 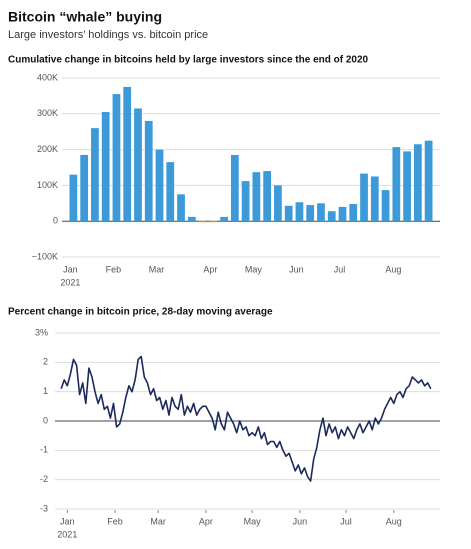 What do you see at coordinates (47, 185) in the screenshot?
I see `y-tick-label: 100K` at bounding box center [47, 185].